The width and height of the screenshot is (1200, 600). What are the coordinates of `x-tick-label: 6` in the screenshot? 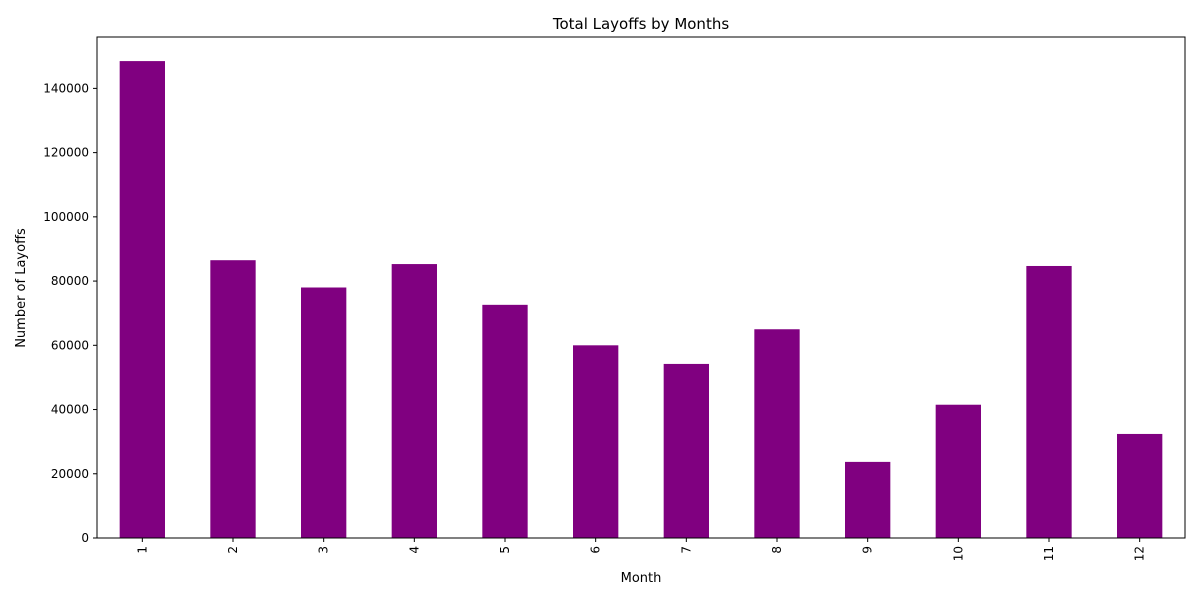 It's located at (596, 550).